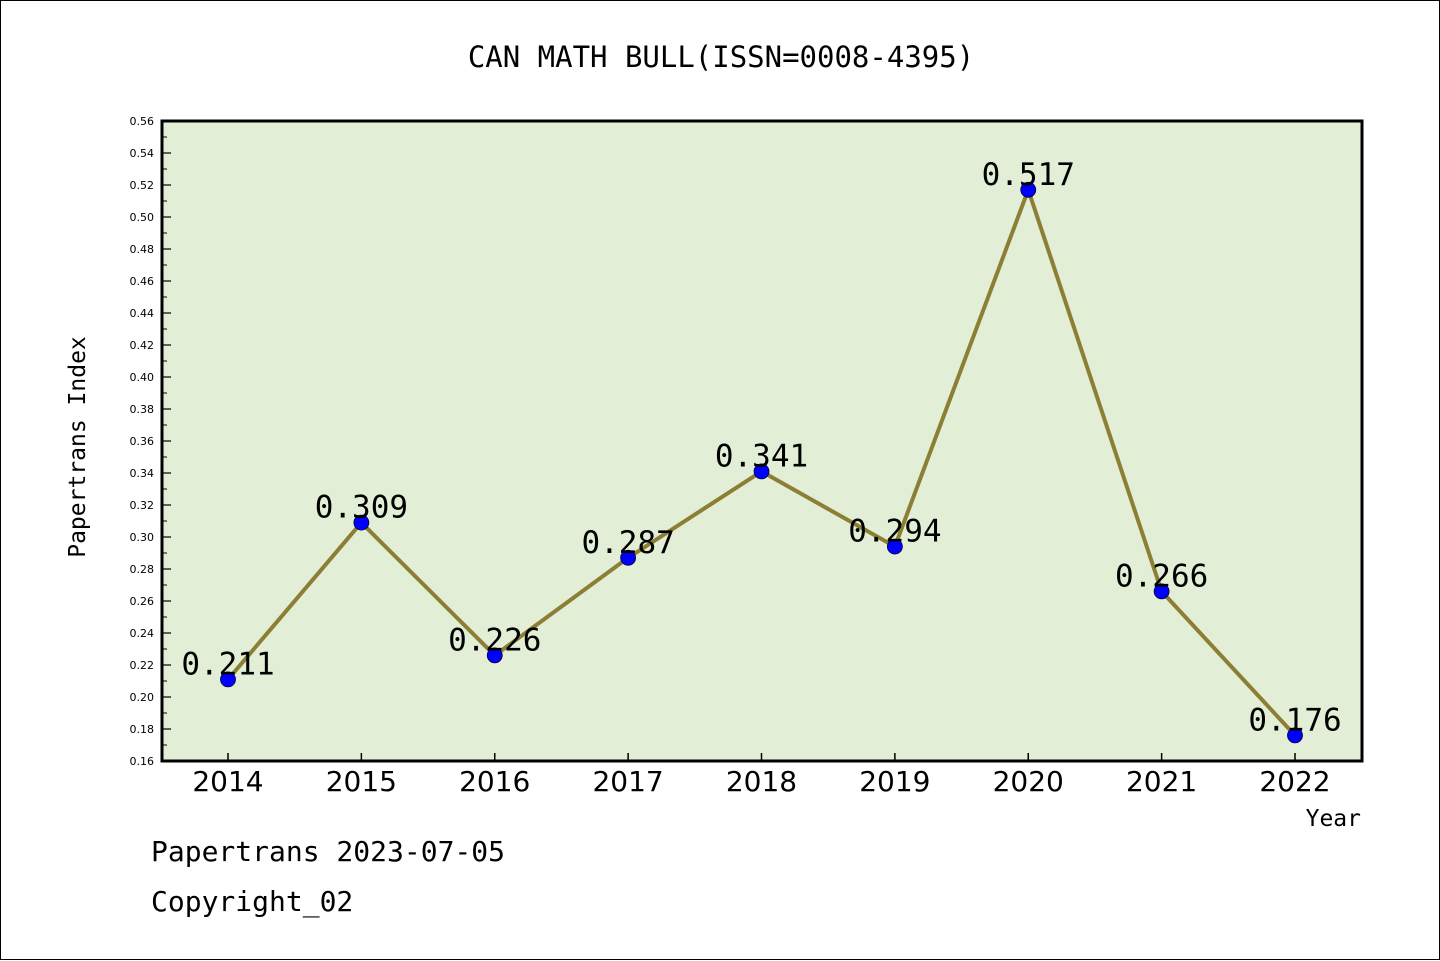 This screenshot has height=961, width=1440. I want to click on data-label: 0.341, so click(761, 456).